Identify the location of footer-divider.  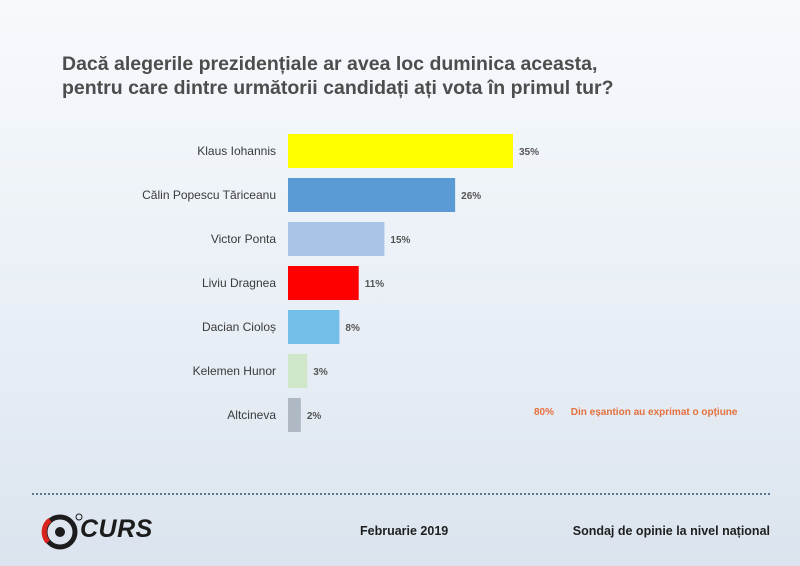
(401, 494).